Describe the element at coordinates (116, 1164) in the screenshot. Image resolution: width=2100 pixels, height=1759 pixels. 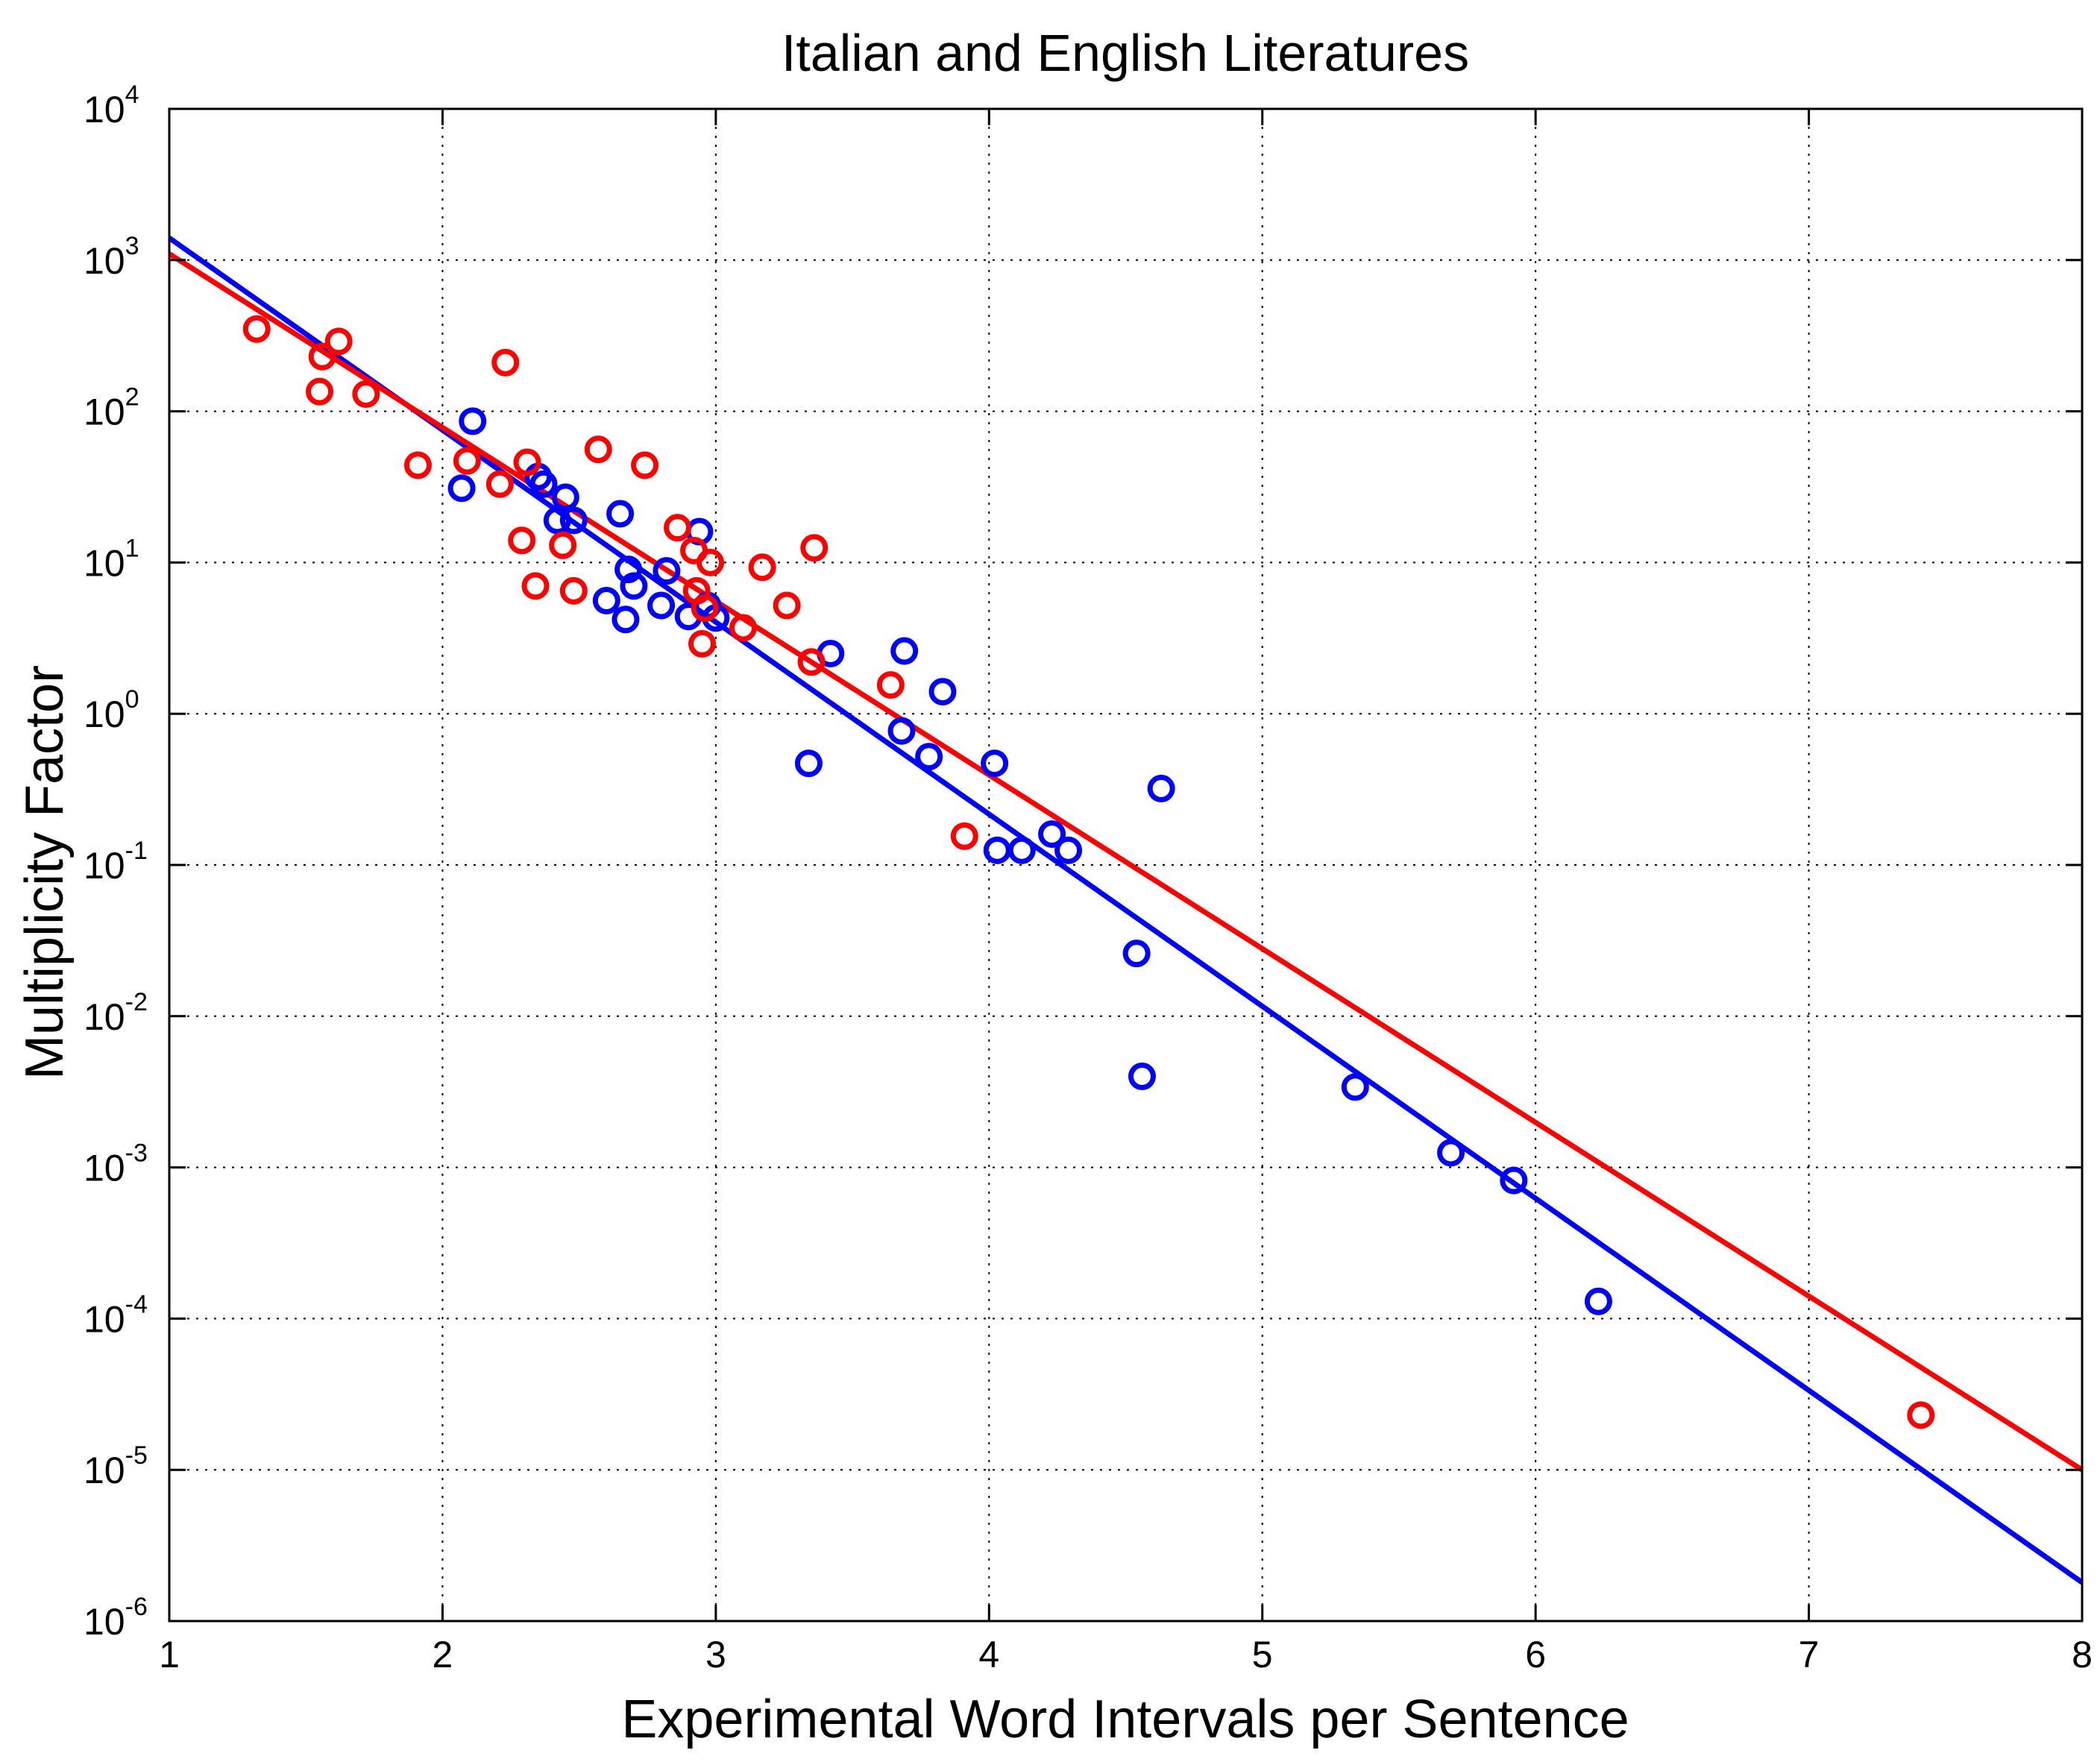
I see `y-tick-label: 10⁻³` at that location.